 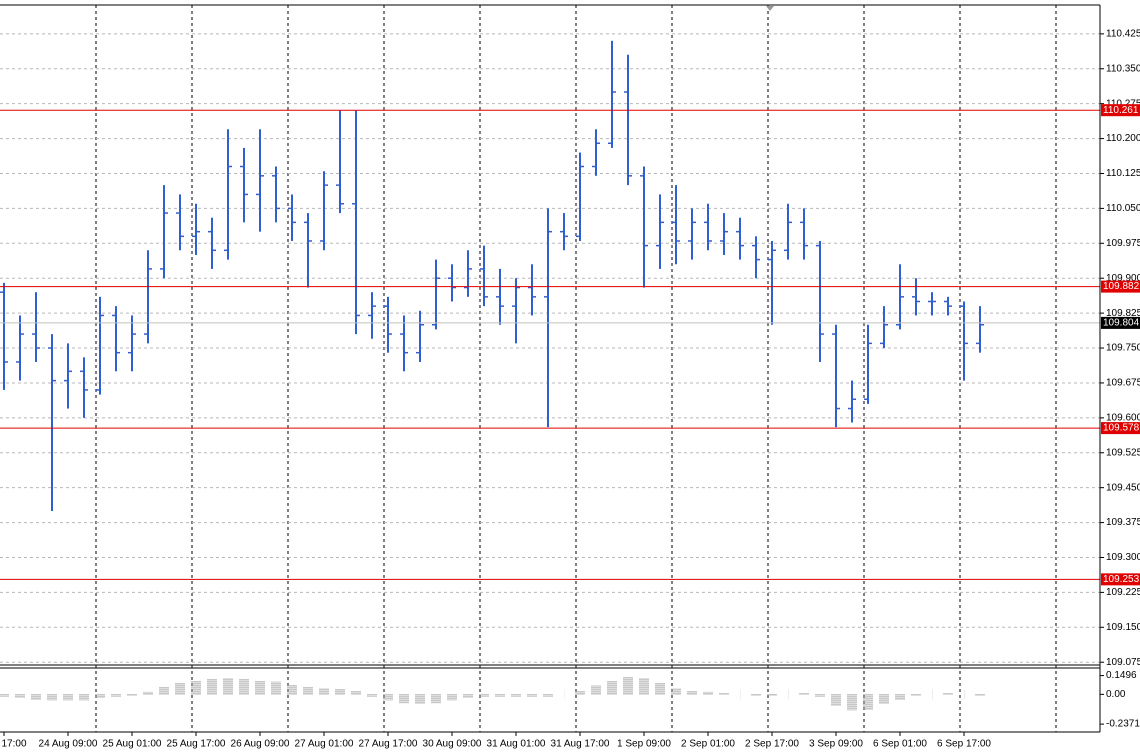 I want to click on y-tick-label: 109.300, so click(x=1123, y=557).